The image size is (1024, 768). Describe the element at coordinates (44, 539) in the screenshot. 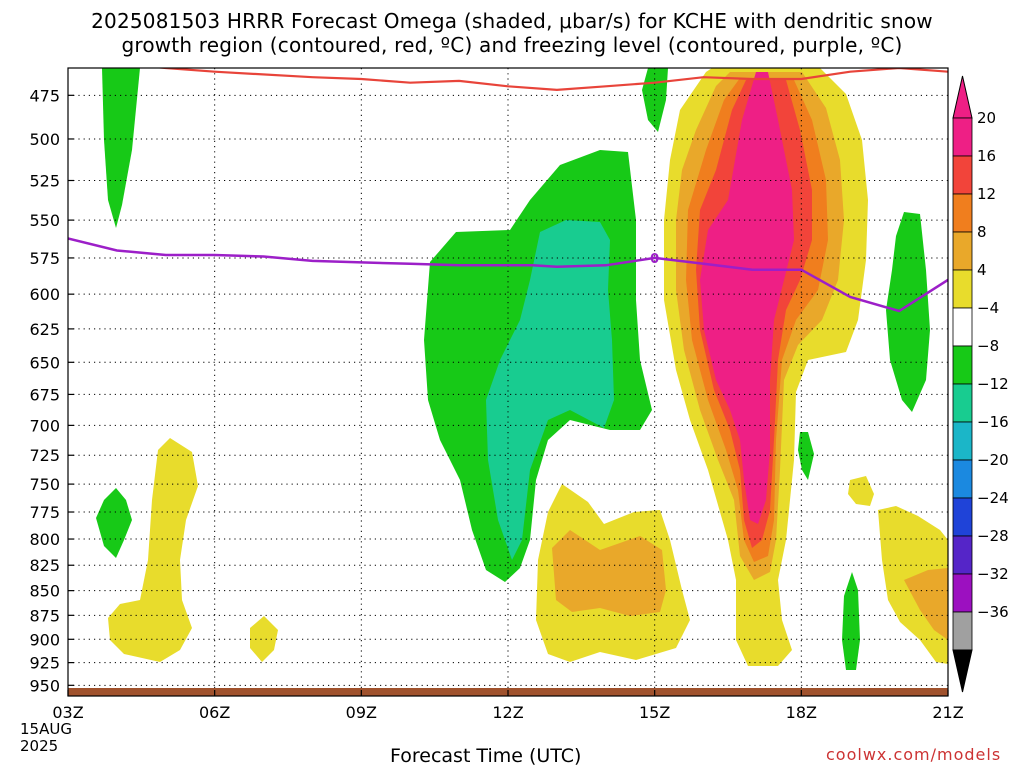

I see `y-tick-label: 800` at that location.